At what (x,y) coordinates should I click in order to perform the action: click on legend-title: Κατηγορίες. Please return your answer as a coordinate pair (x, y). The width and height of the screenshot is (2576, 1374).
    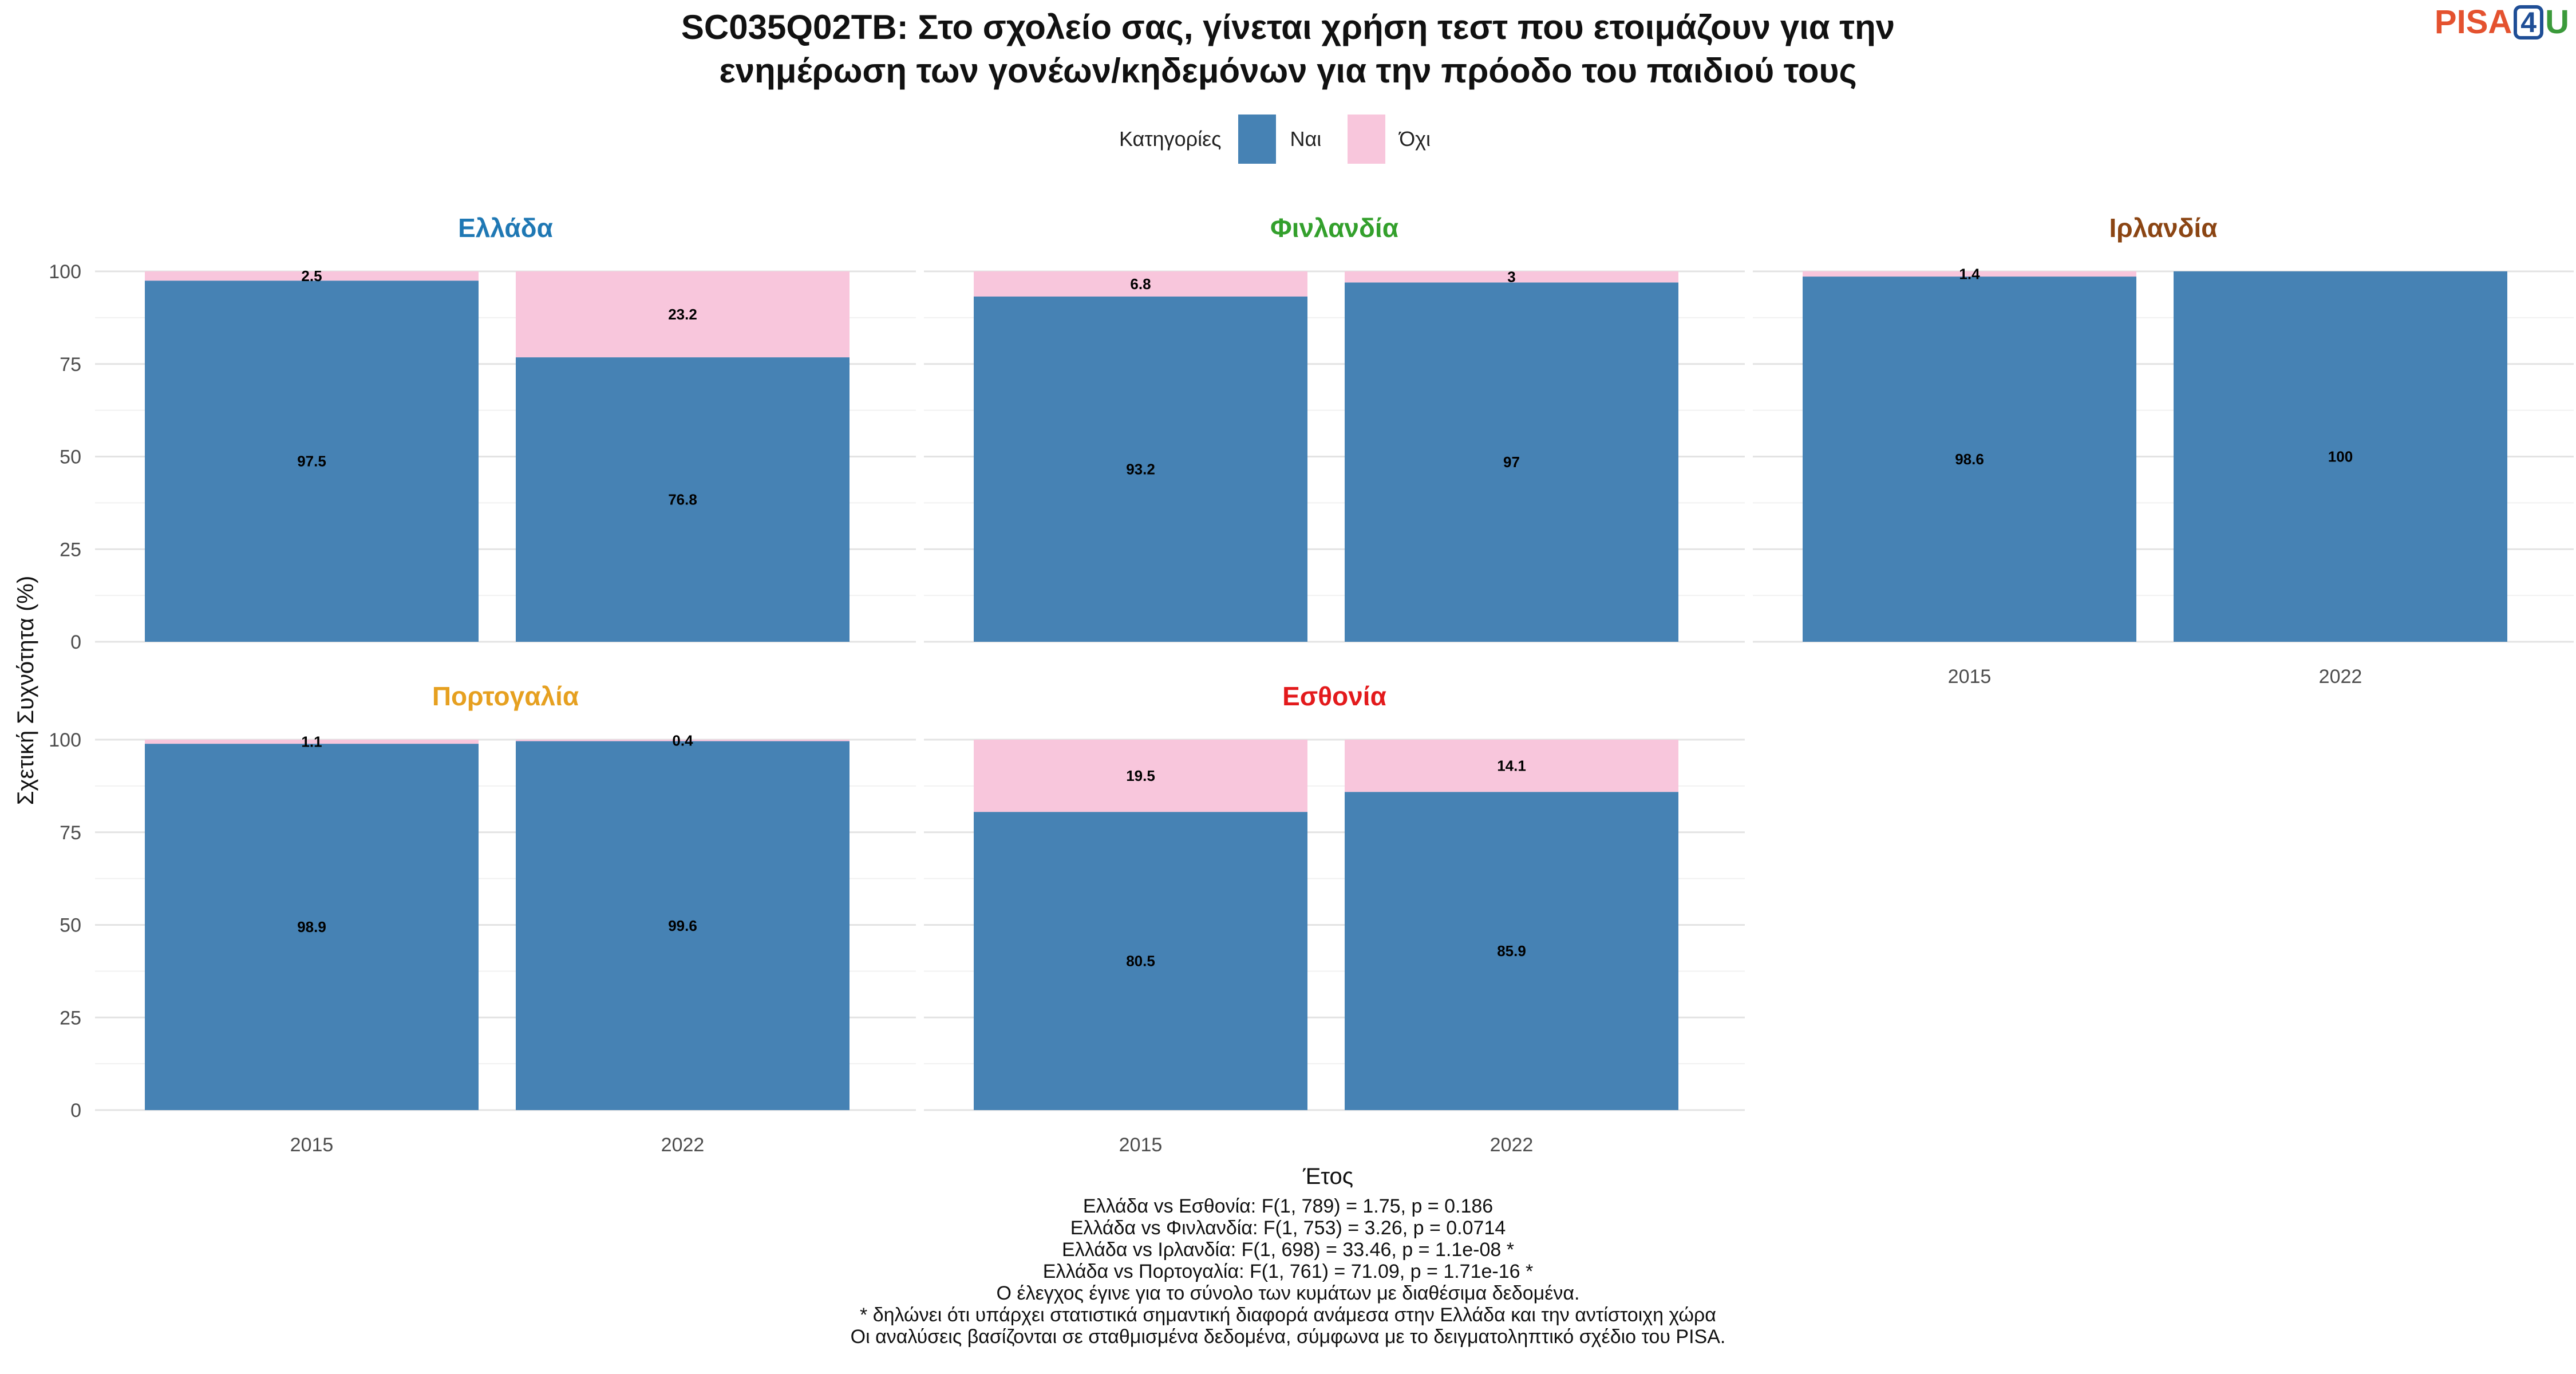
    Looking at the image, I should click on (1170, 139).